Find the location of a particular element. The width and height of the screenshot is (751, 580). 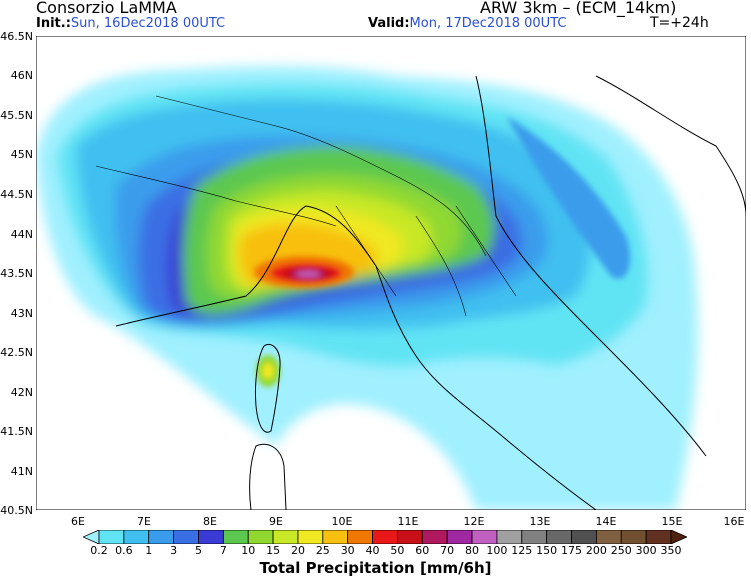

colorbar-level-label: 0.2 is located at coordinates (99, 550).